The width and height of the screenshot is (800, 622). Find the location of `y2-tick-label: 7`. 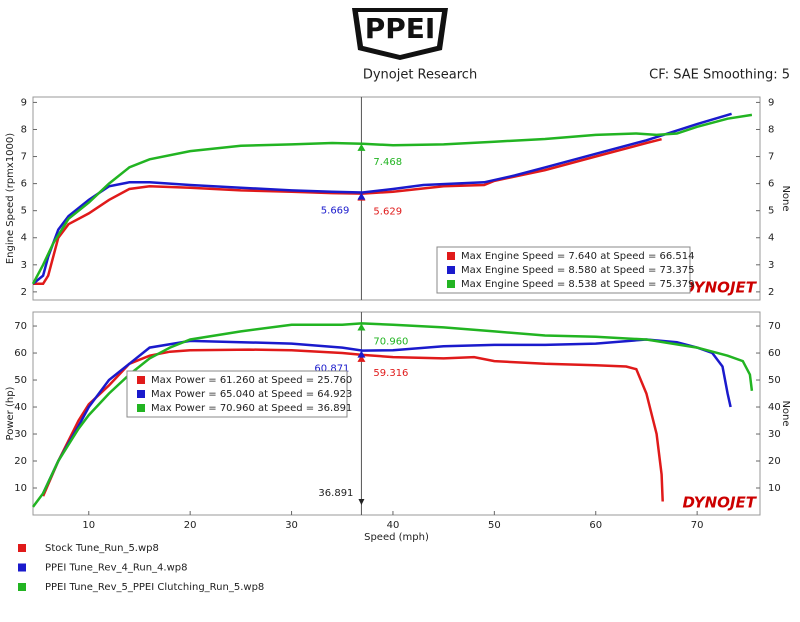

y2-tick-label: 7 is located at coordinates (771, 157).